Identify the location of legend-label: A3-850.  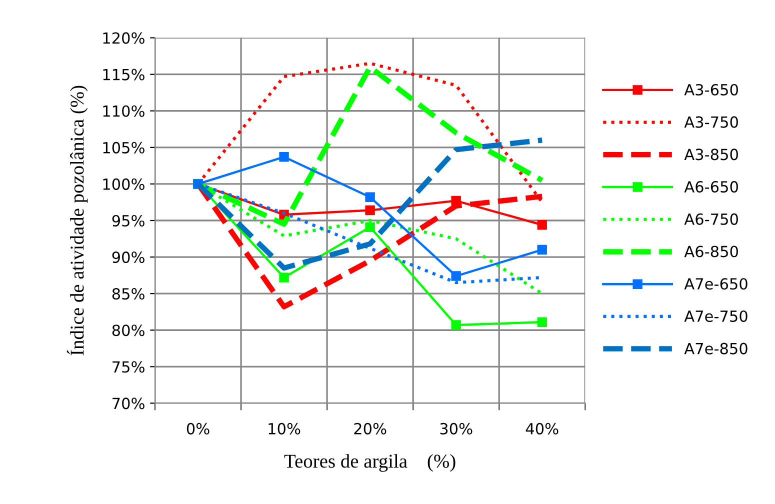
(711, 154).